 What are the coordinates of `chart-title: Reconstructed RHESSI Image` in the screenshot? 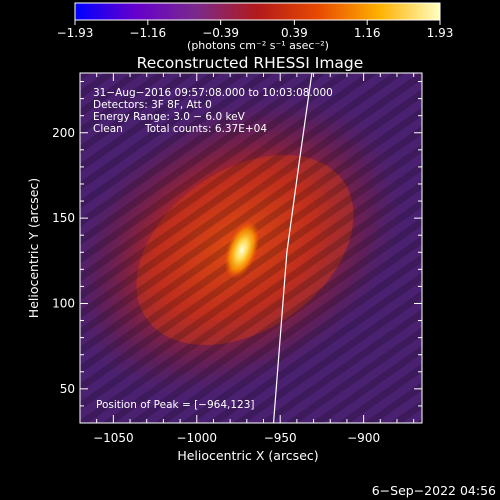 It's located at (250, 63).